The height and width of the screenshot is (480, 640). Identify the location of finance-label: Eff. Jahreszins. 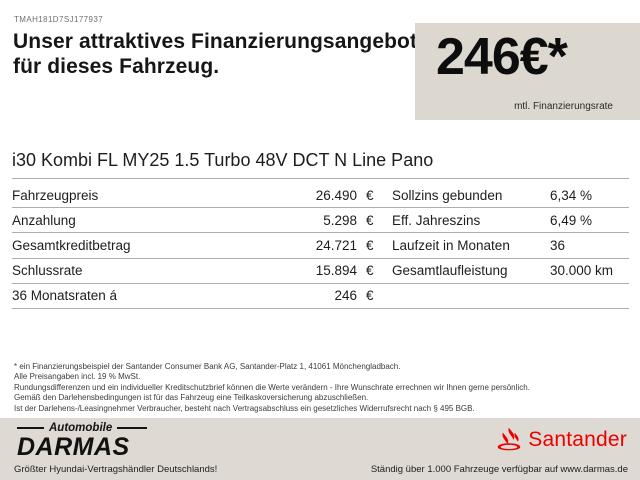
(436, 220).